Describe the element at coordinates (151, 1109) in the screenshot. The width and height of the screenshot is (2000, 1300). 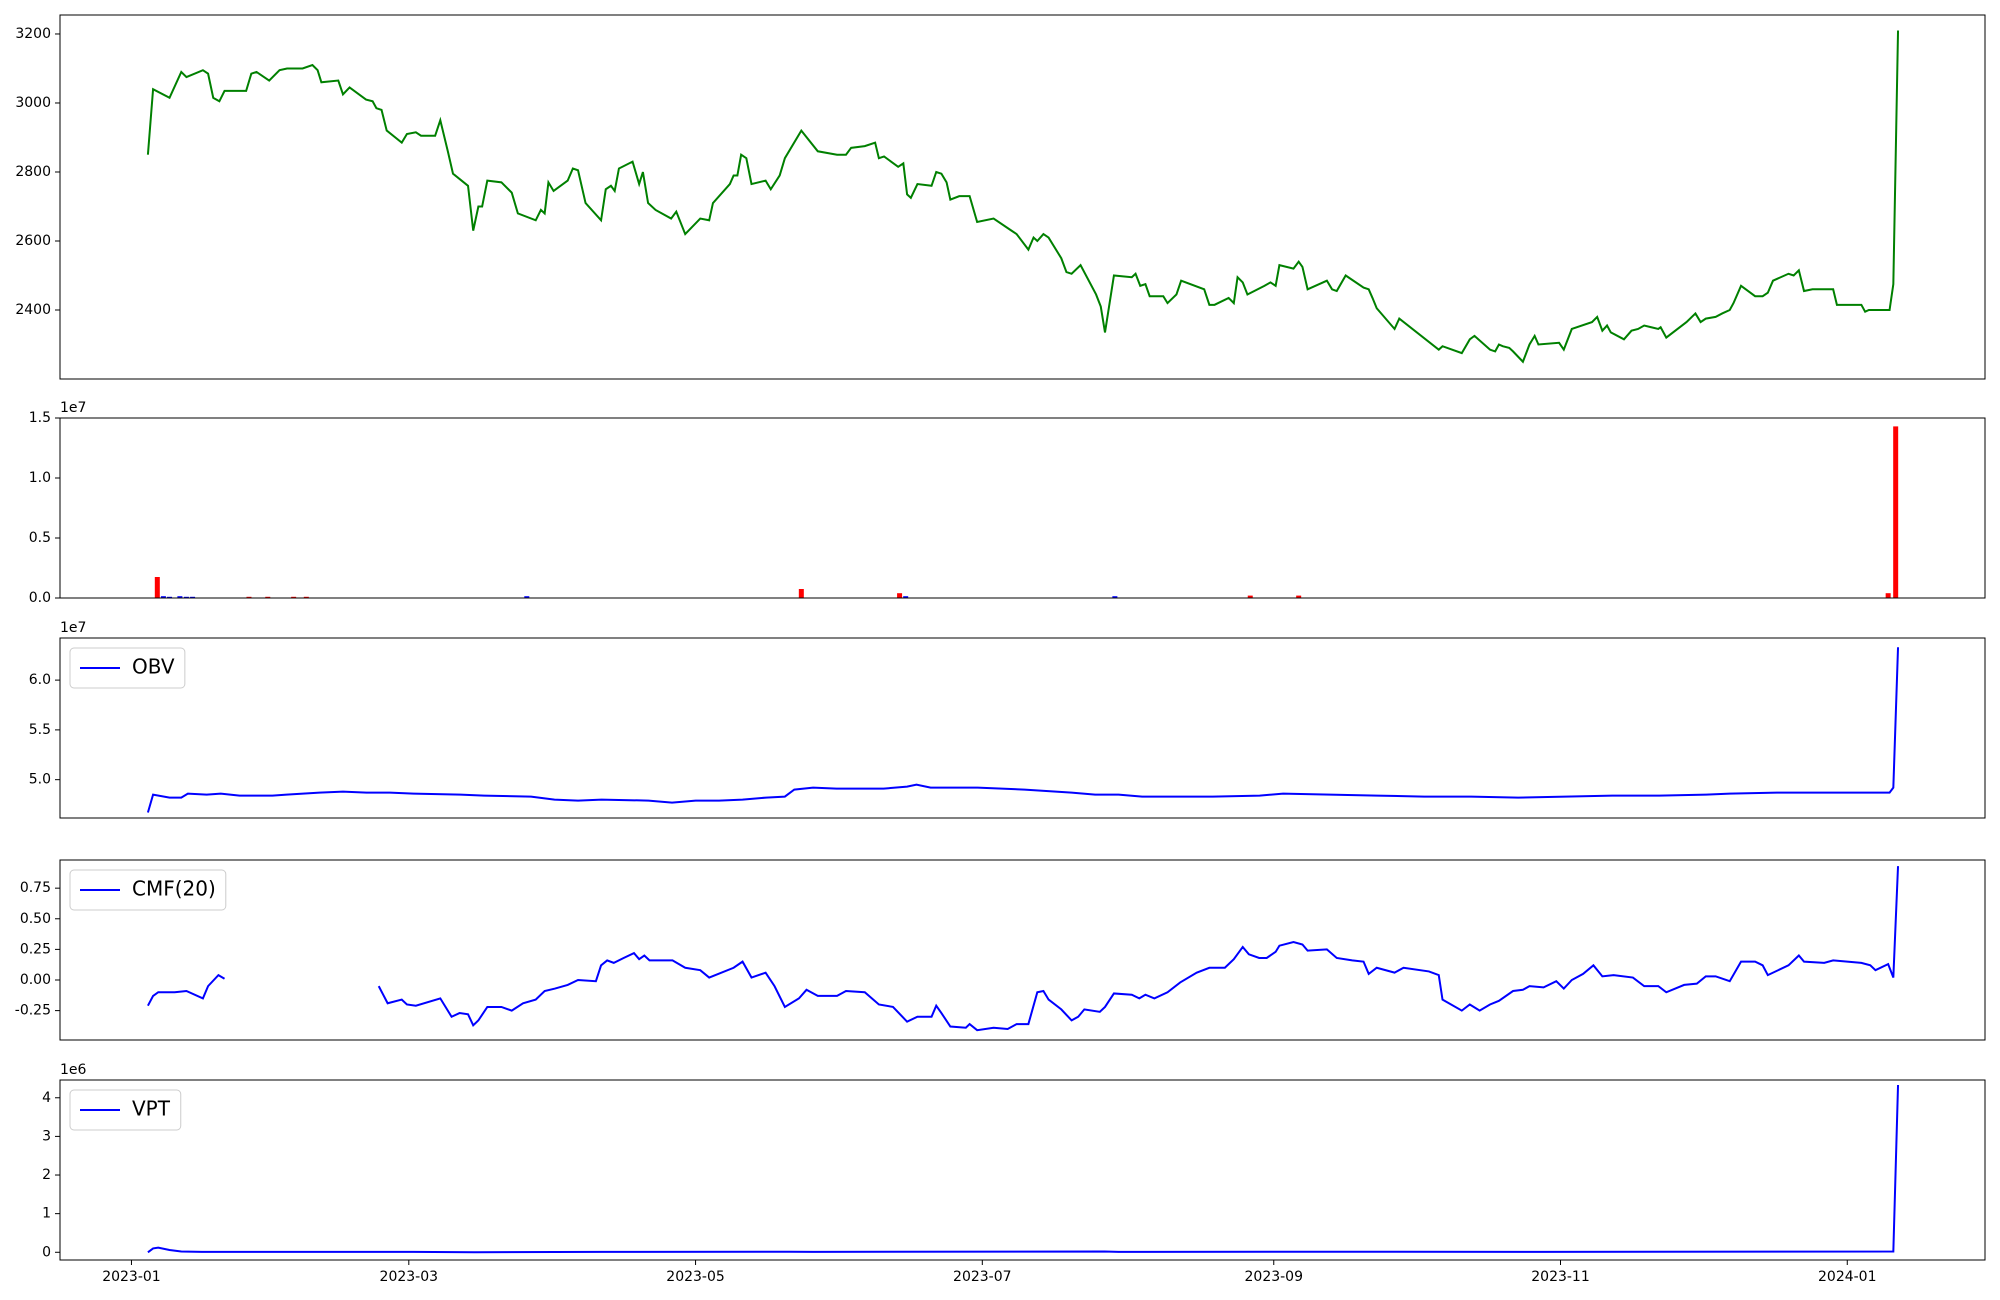
I see `legend-label: VPT` at that location.